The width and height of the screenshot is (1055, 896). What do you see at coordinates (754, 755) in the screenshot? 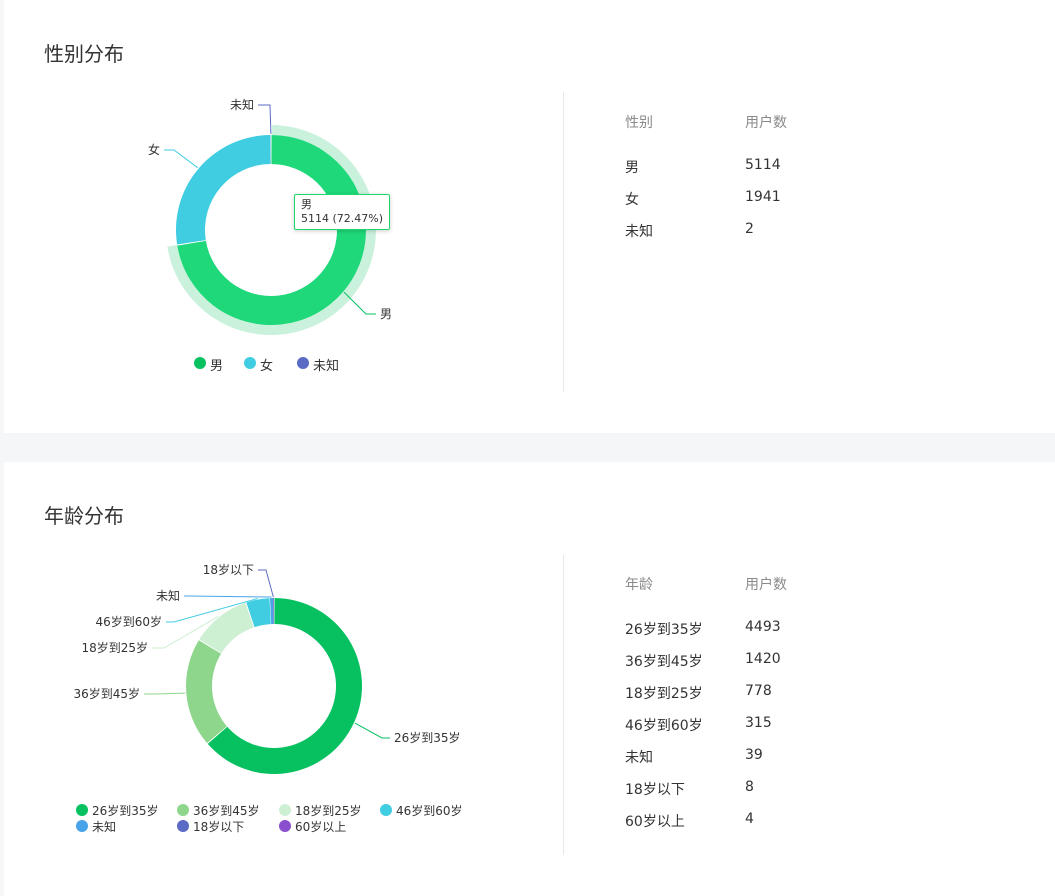
I see `row-value: 39` at bounding box center [754, 755].